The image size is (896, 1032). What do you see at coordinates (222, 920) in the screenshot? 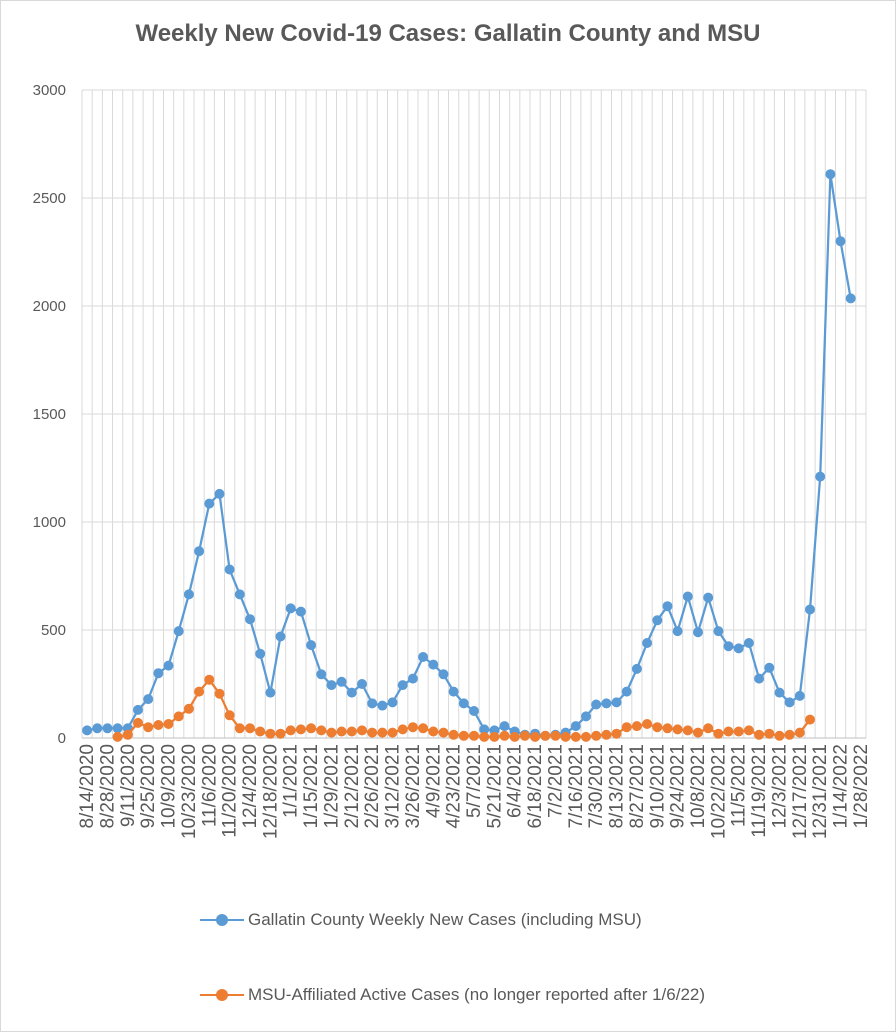
I see `legend-swatch-gallatin` at bounding box center [222, 920].